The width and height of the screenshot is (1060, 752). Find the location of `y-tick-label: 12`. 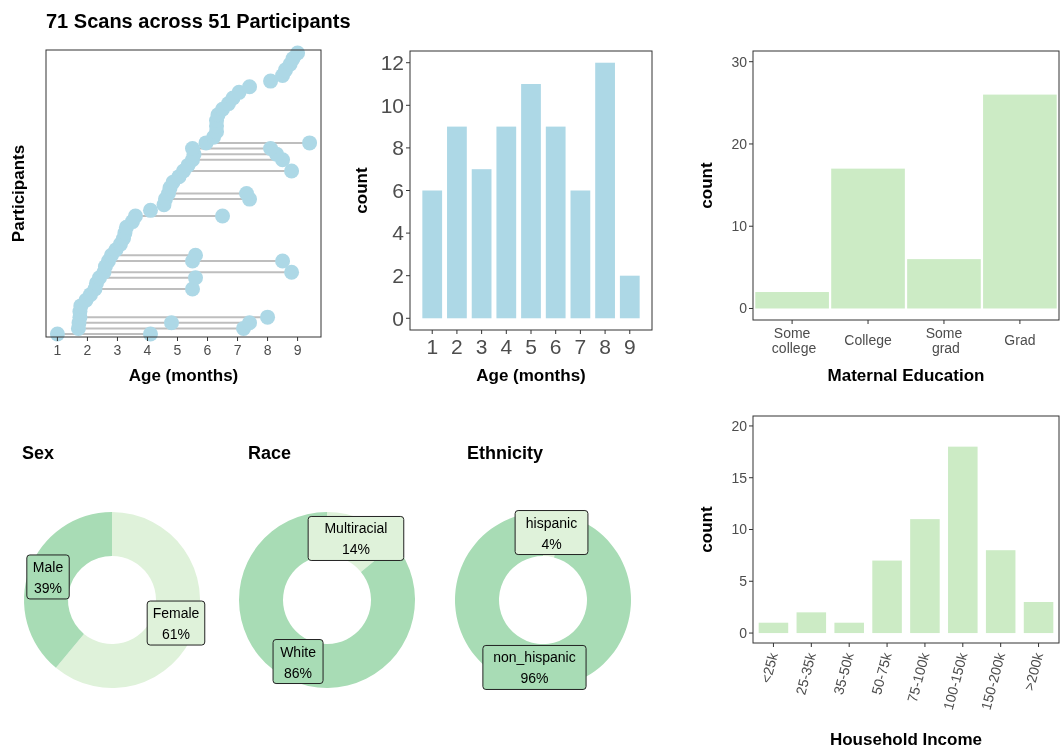

y-tick-label: 12 is located at coordinates (392, 63).